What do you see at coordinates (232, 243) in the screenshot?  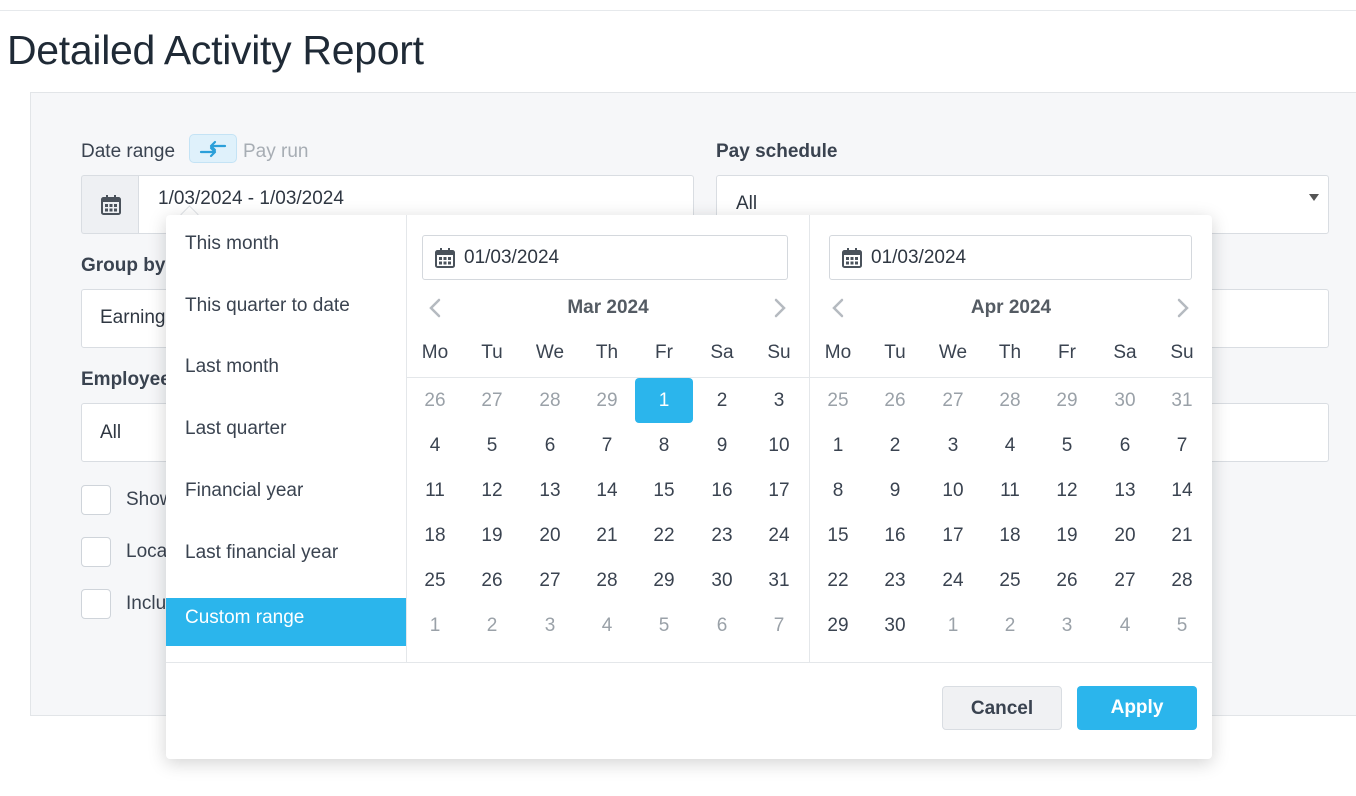 I see `range-option: This month` at bounding box center [232, 243].